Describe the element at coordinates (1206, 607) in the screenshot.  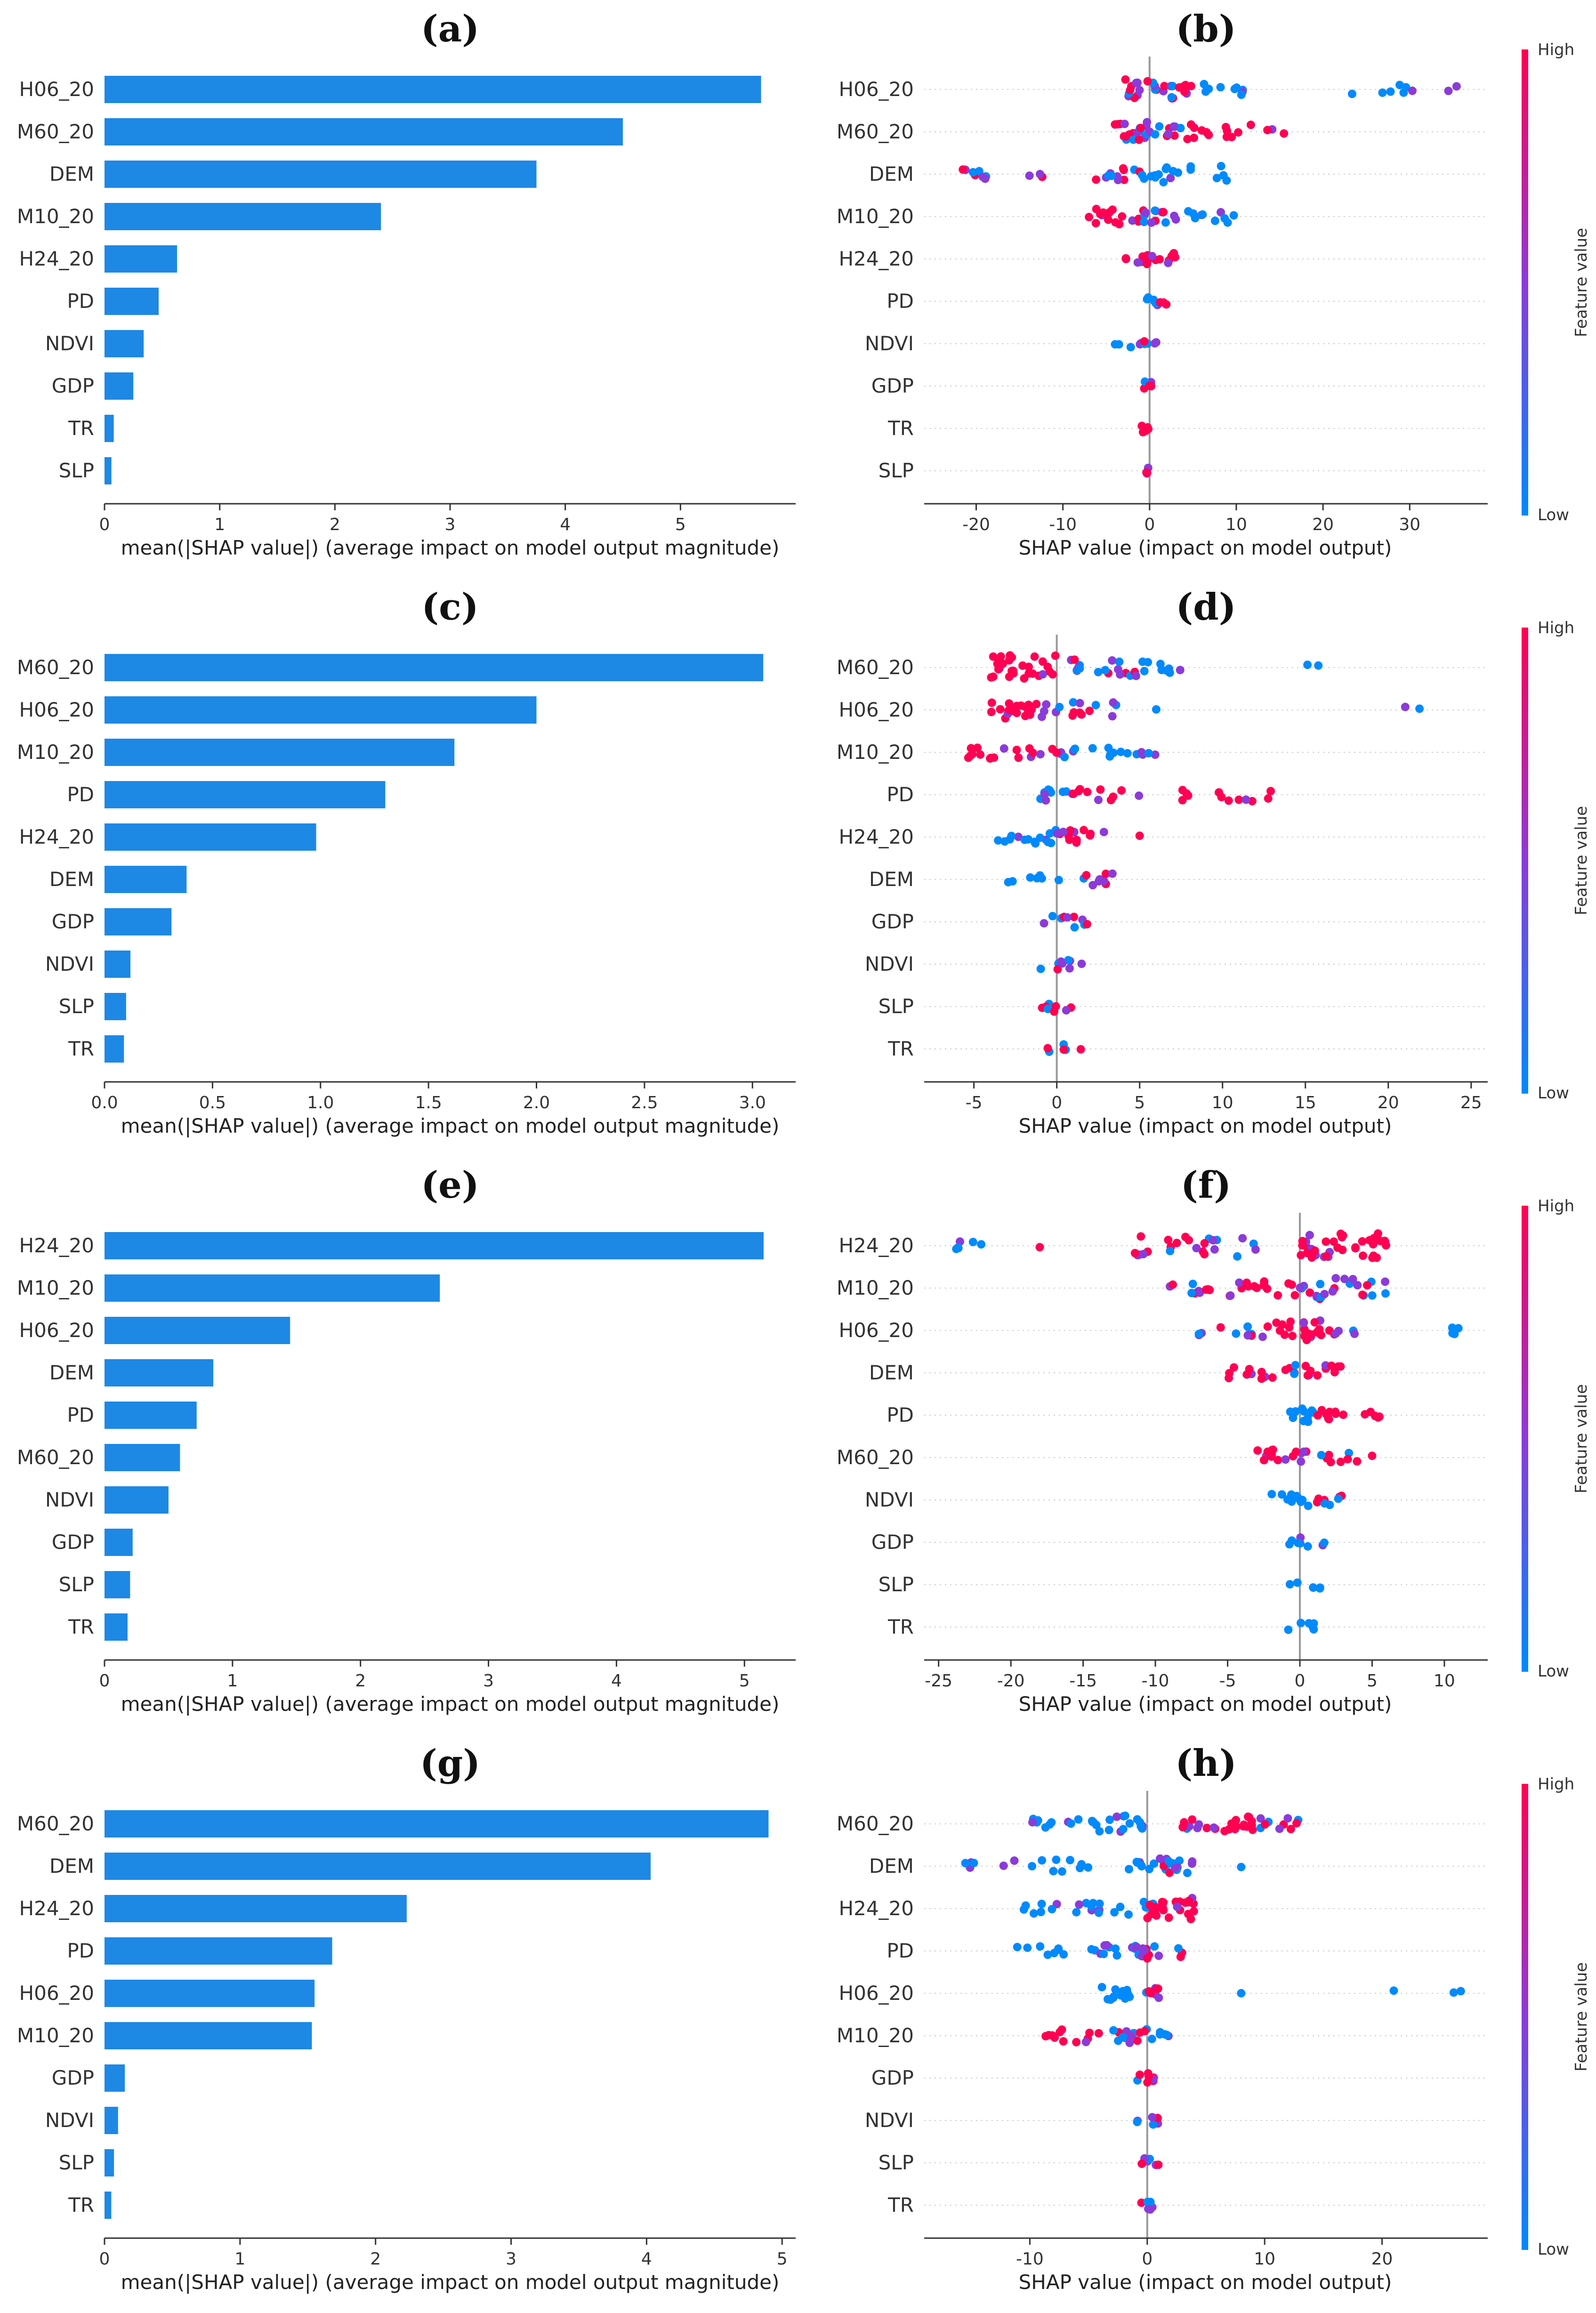
I see `panel-title: (d)` at that location.